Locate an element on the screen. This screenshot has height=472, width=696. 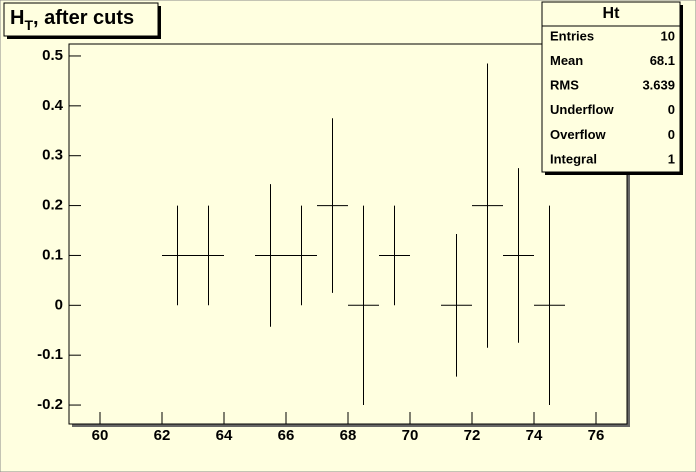
stats-box is located at coordinates (611, 87).